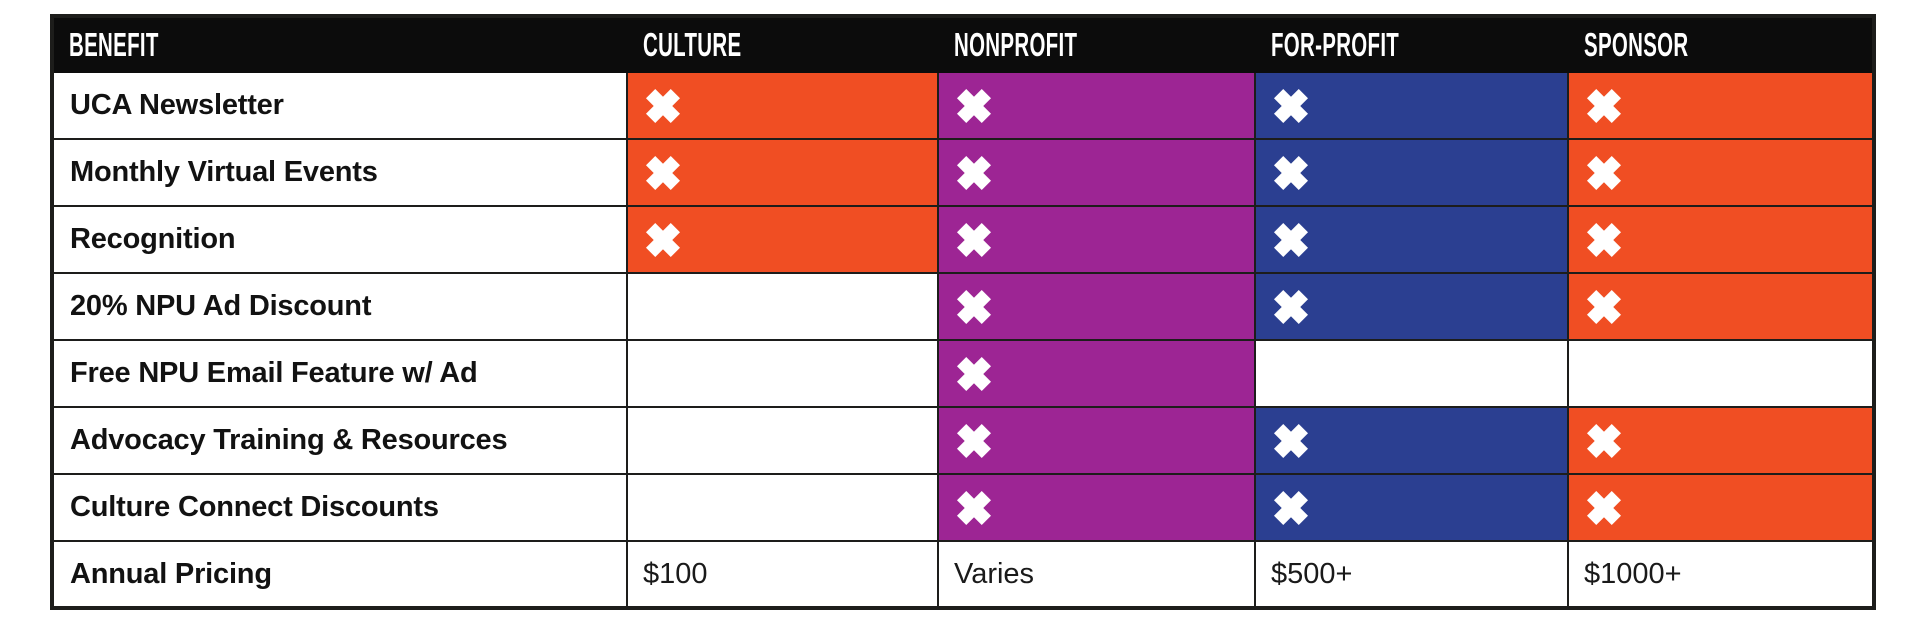  I want to click on column-header-culture: CULTURE, so click(782, 44).